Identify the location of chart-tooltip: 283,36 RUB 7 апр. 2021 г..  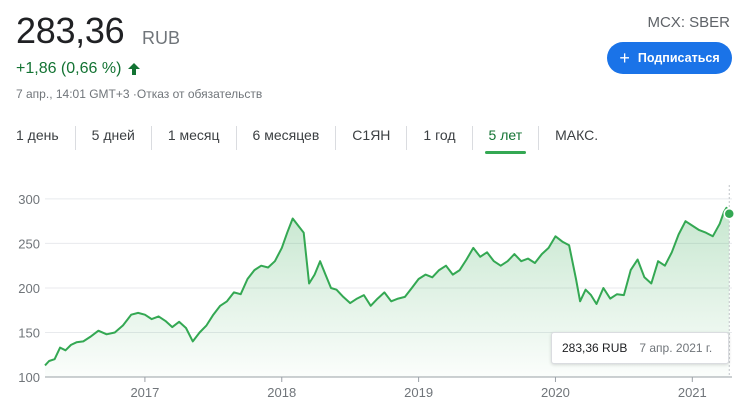
(640, 348).